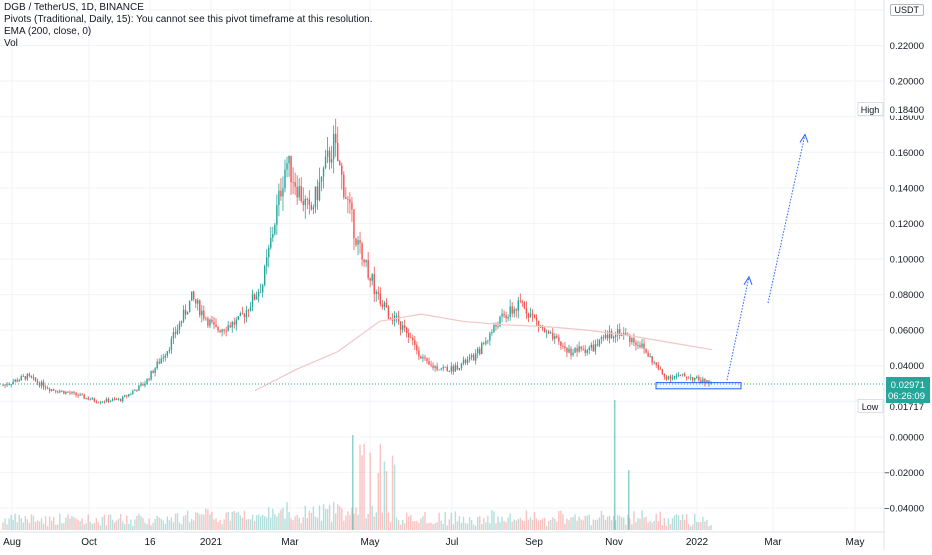 This screenshot has height=555, width=932. What do you see at coordinates (870, 110) in the screenshot?
I see `high-marker-label: High` at bounding box center [870, 110].